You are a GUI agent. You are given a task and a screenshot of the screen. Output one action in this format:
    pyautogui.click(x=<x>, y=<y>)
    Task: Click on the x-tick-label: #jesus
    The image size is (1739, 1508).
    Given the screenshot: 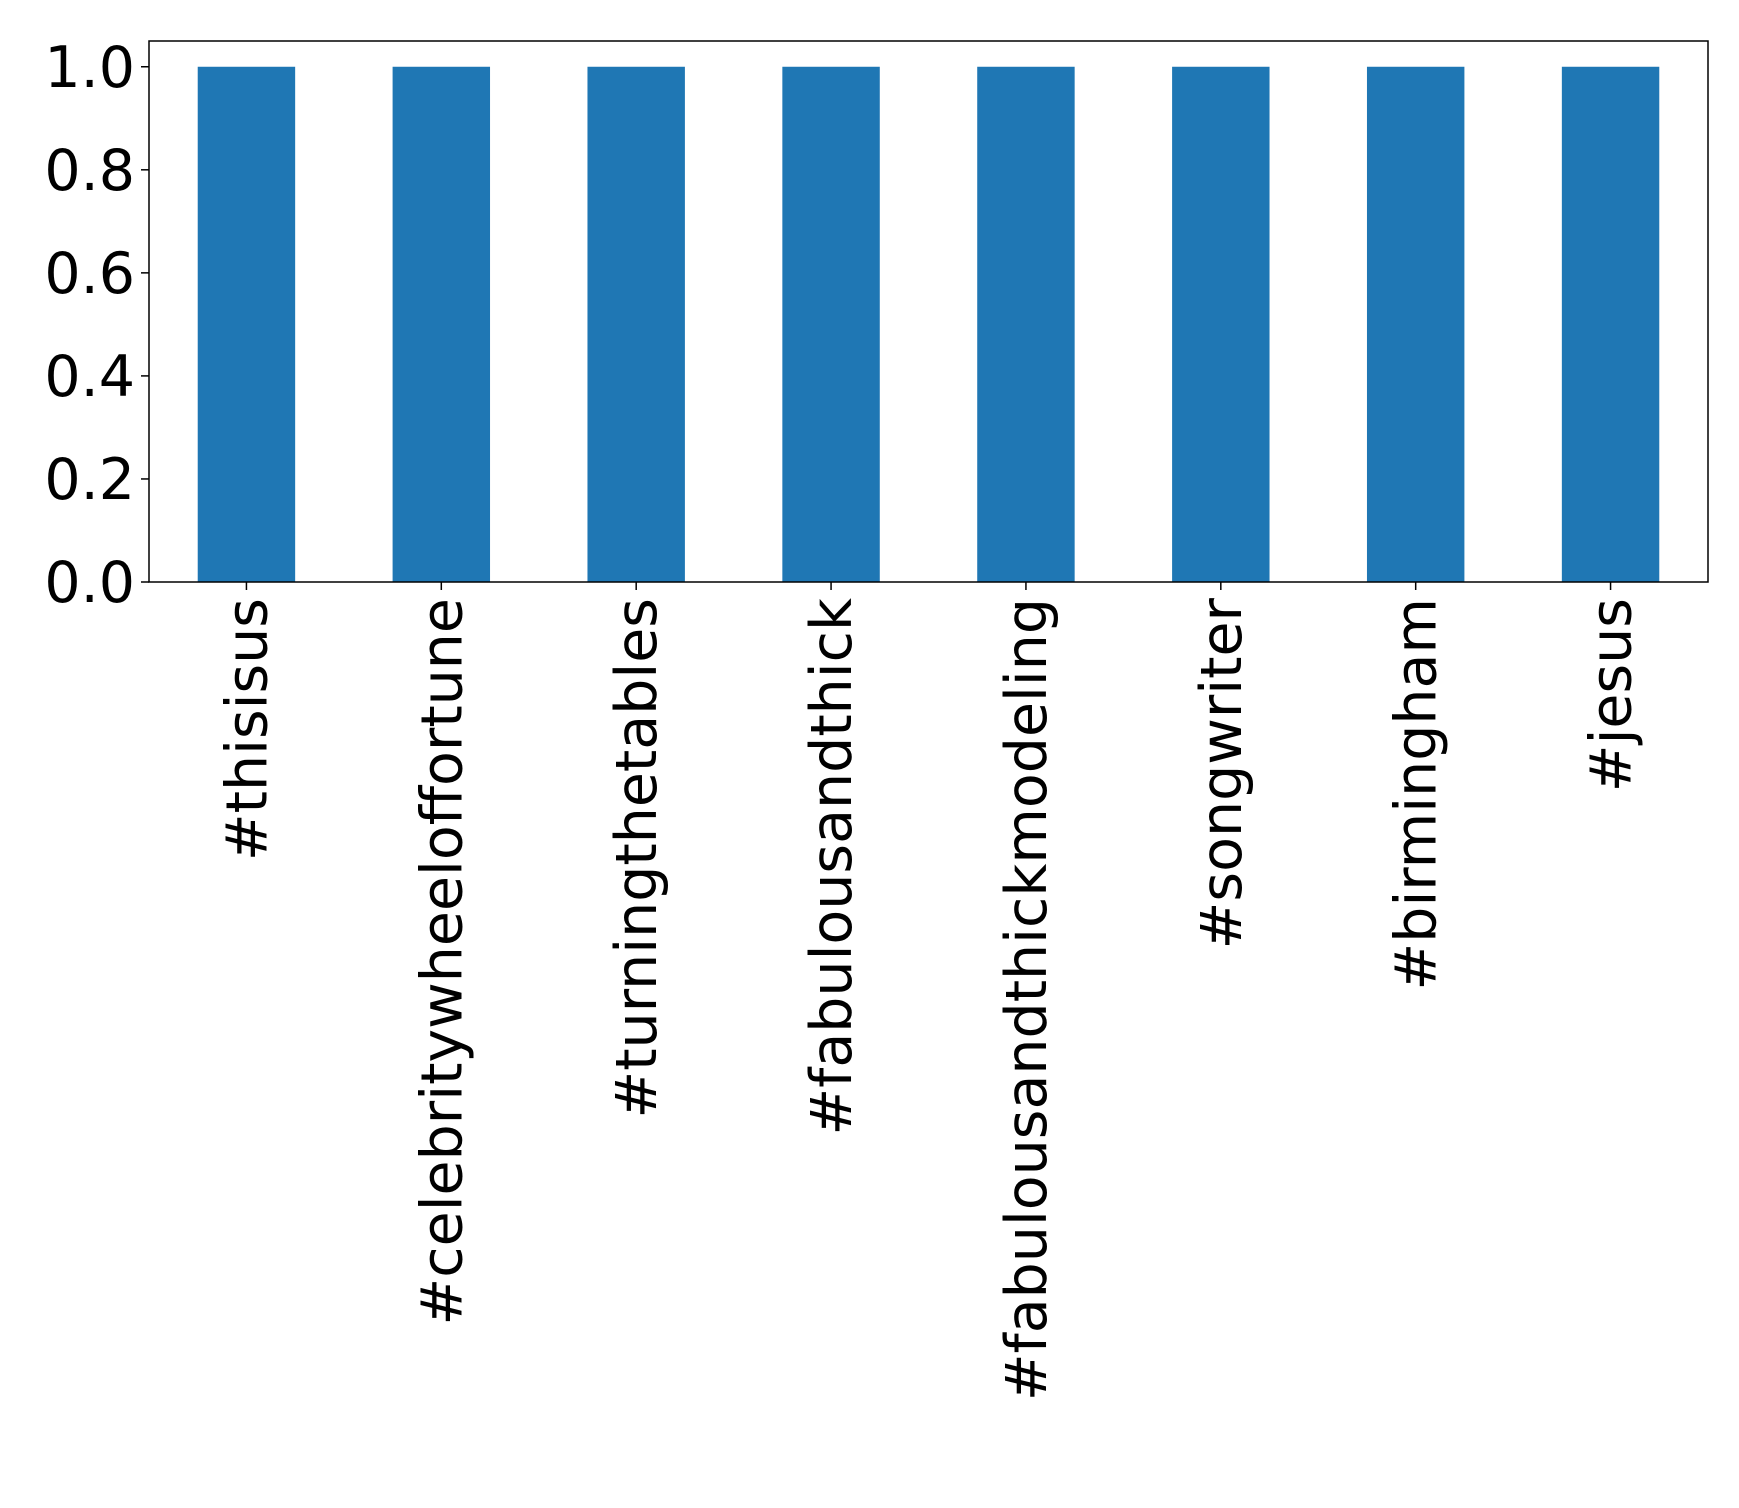 What is the action you would take?
    pyautogui.click(x=1612, y=695)
    